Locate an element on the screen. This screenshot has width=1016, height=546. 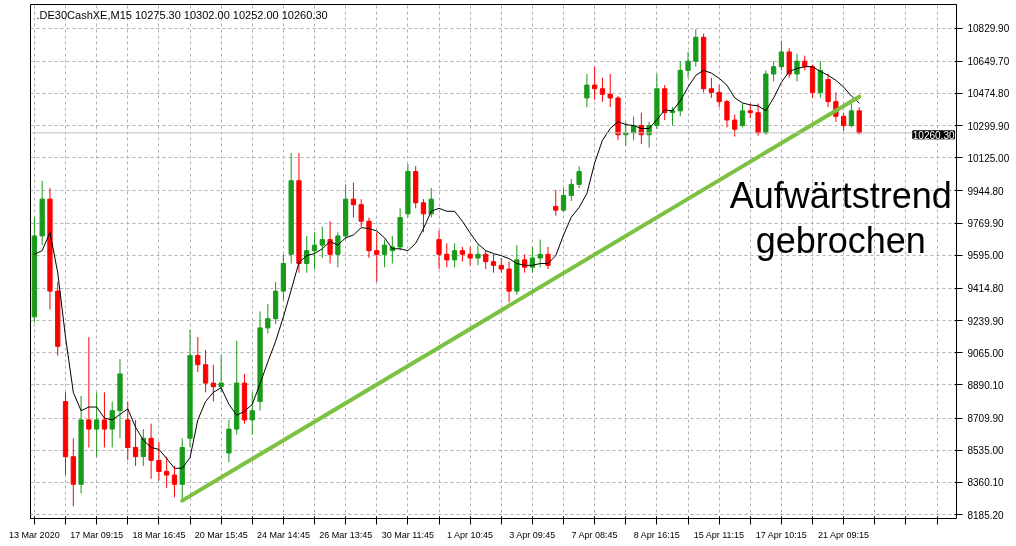
y-tick-label: 8535.00 is located at coordinates (986, 451).